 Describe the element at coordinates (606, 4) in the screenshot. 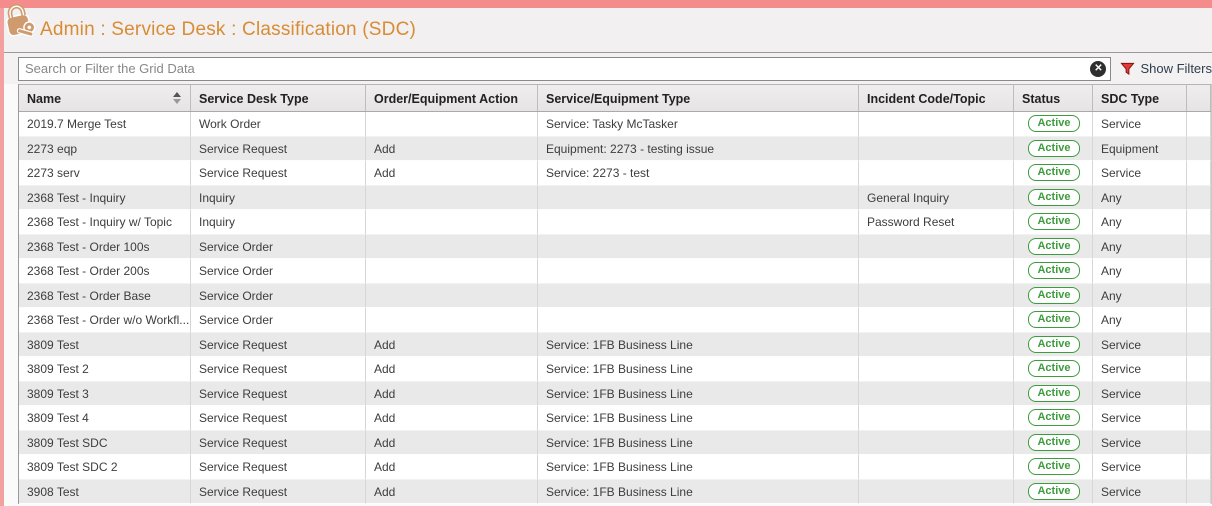

I see `top-accent-bar` at that location.